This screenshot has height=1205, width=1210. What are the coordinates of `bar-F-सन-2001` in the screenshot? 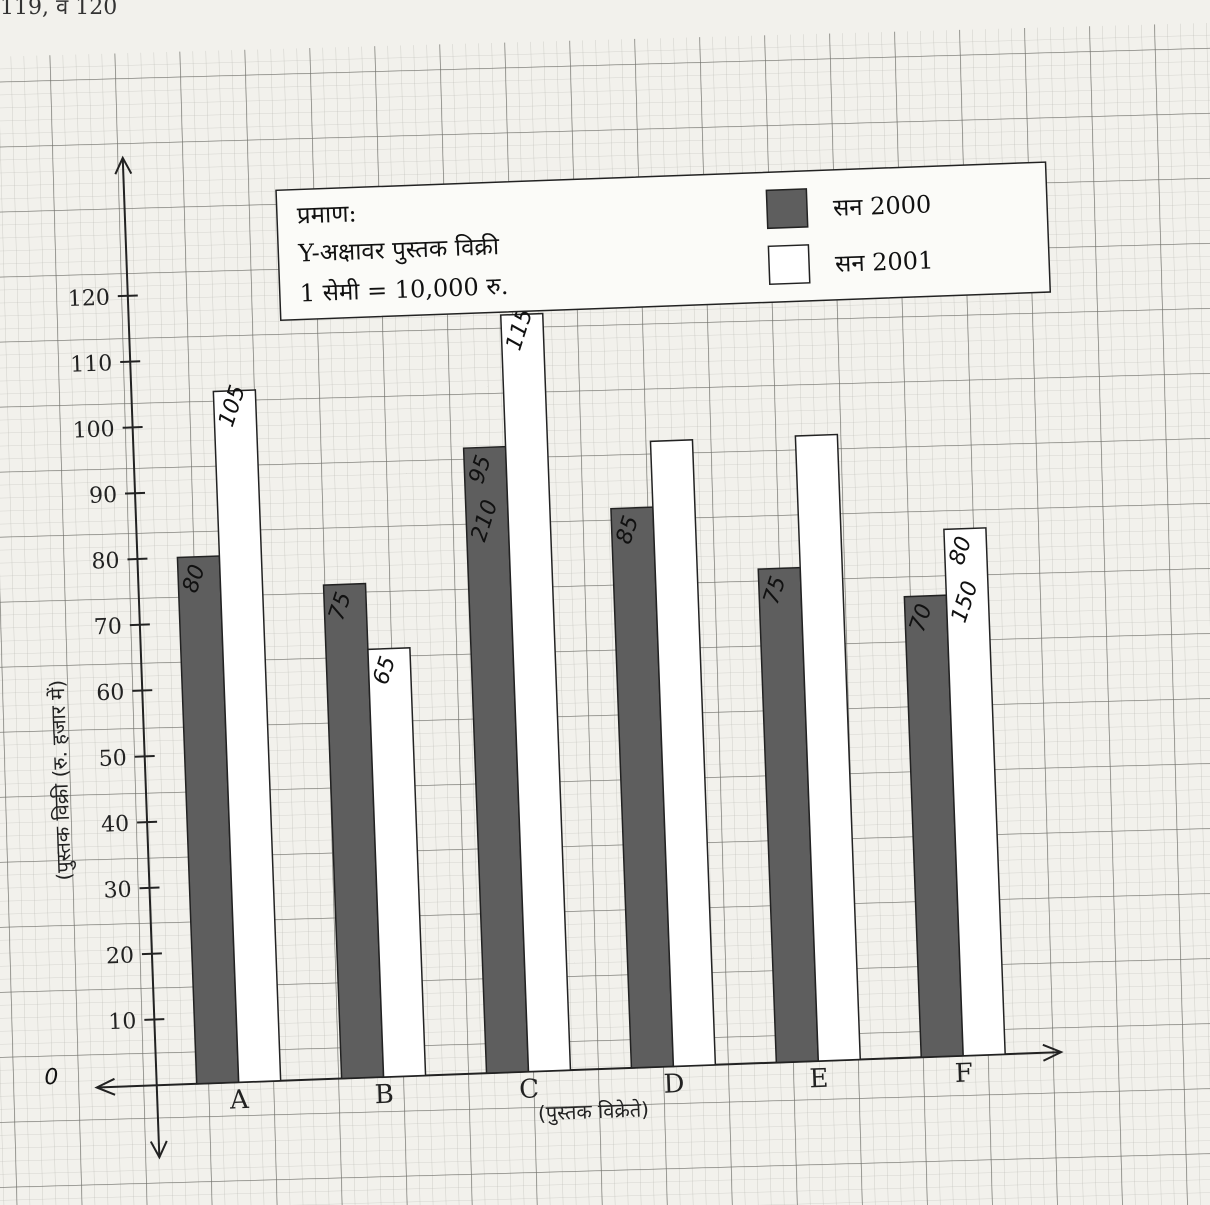 It's located at (974, 792).